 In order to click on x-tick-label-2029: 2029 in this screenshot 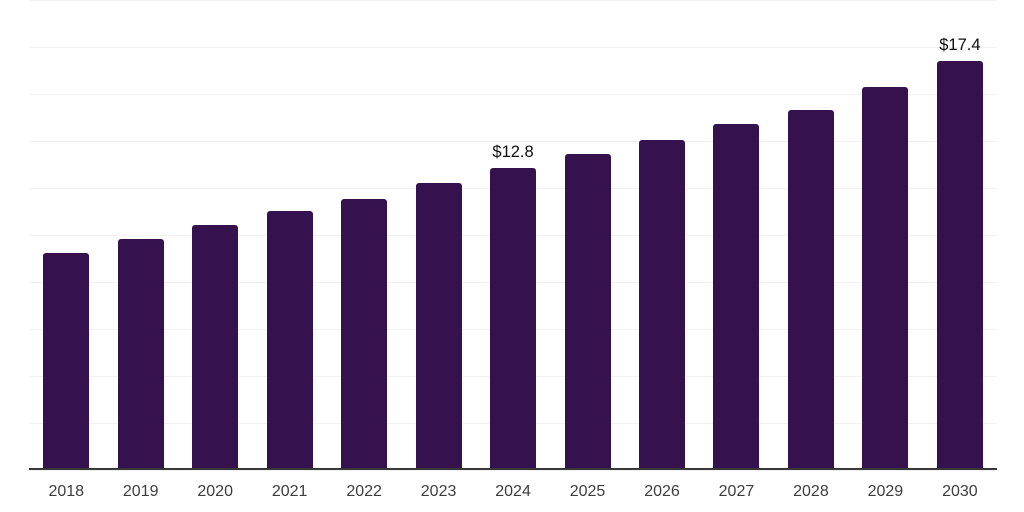, I will do `click(885, 491)`.